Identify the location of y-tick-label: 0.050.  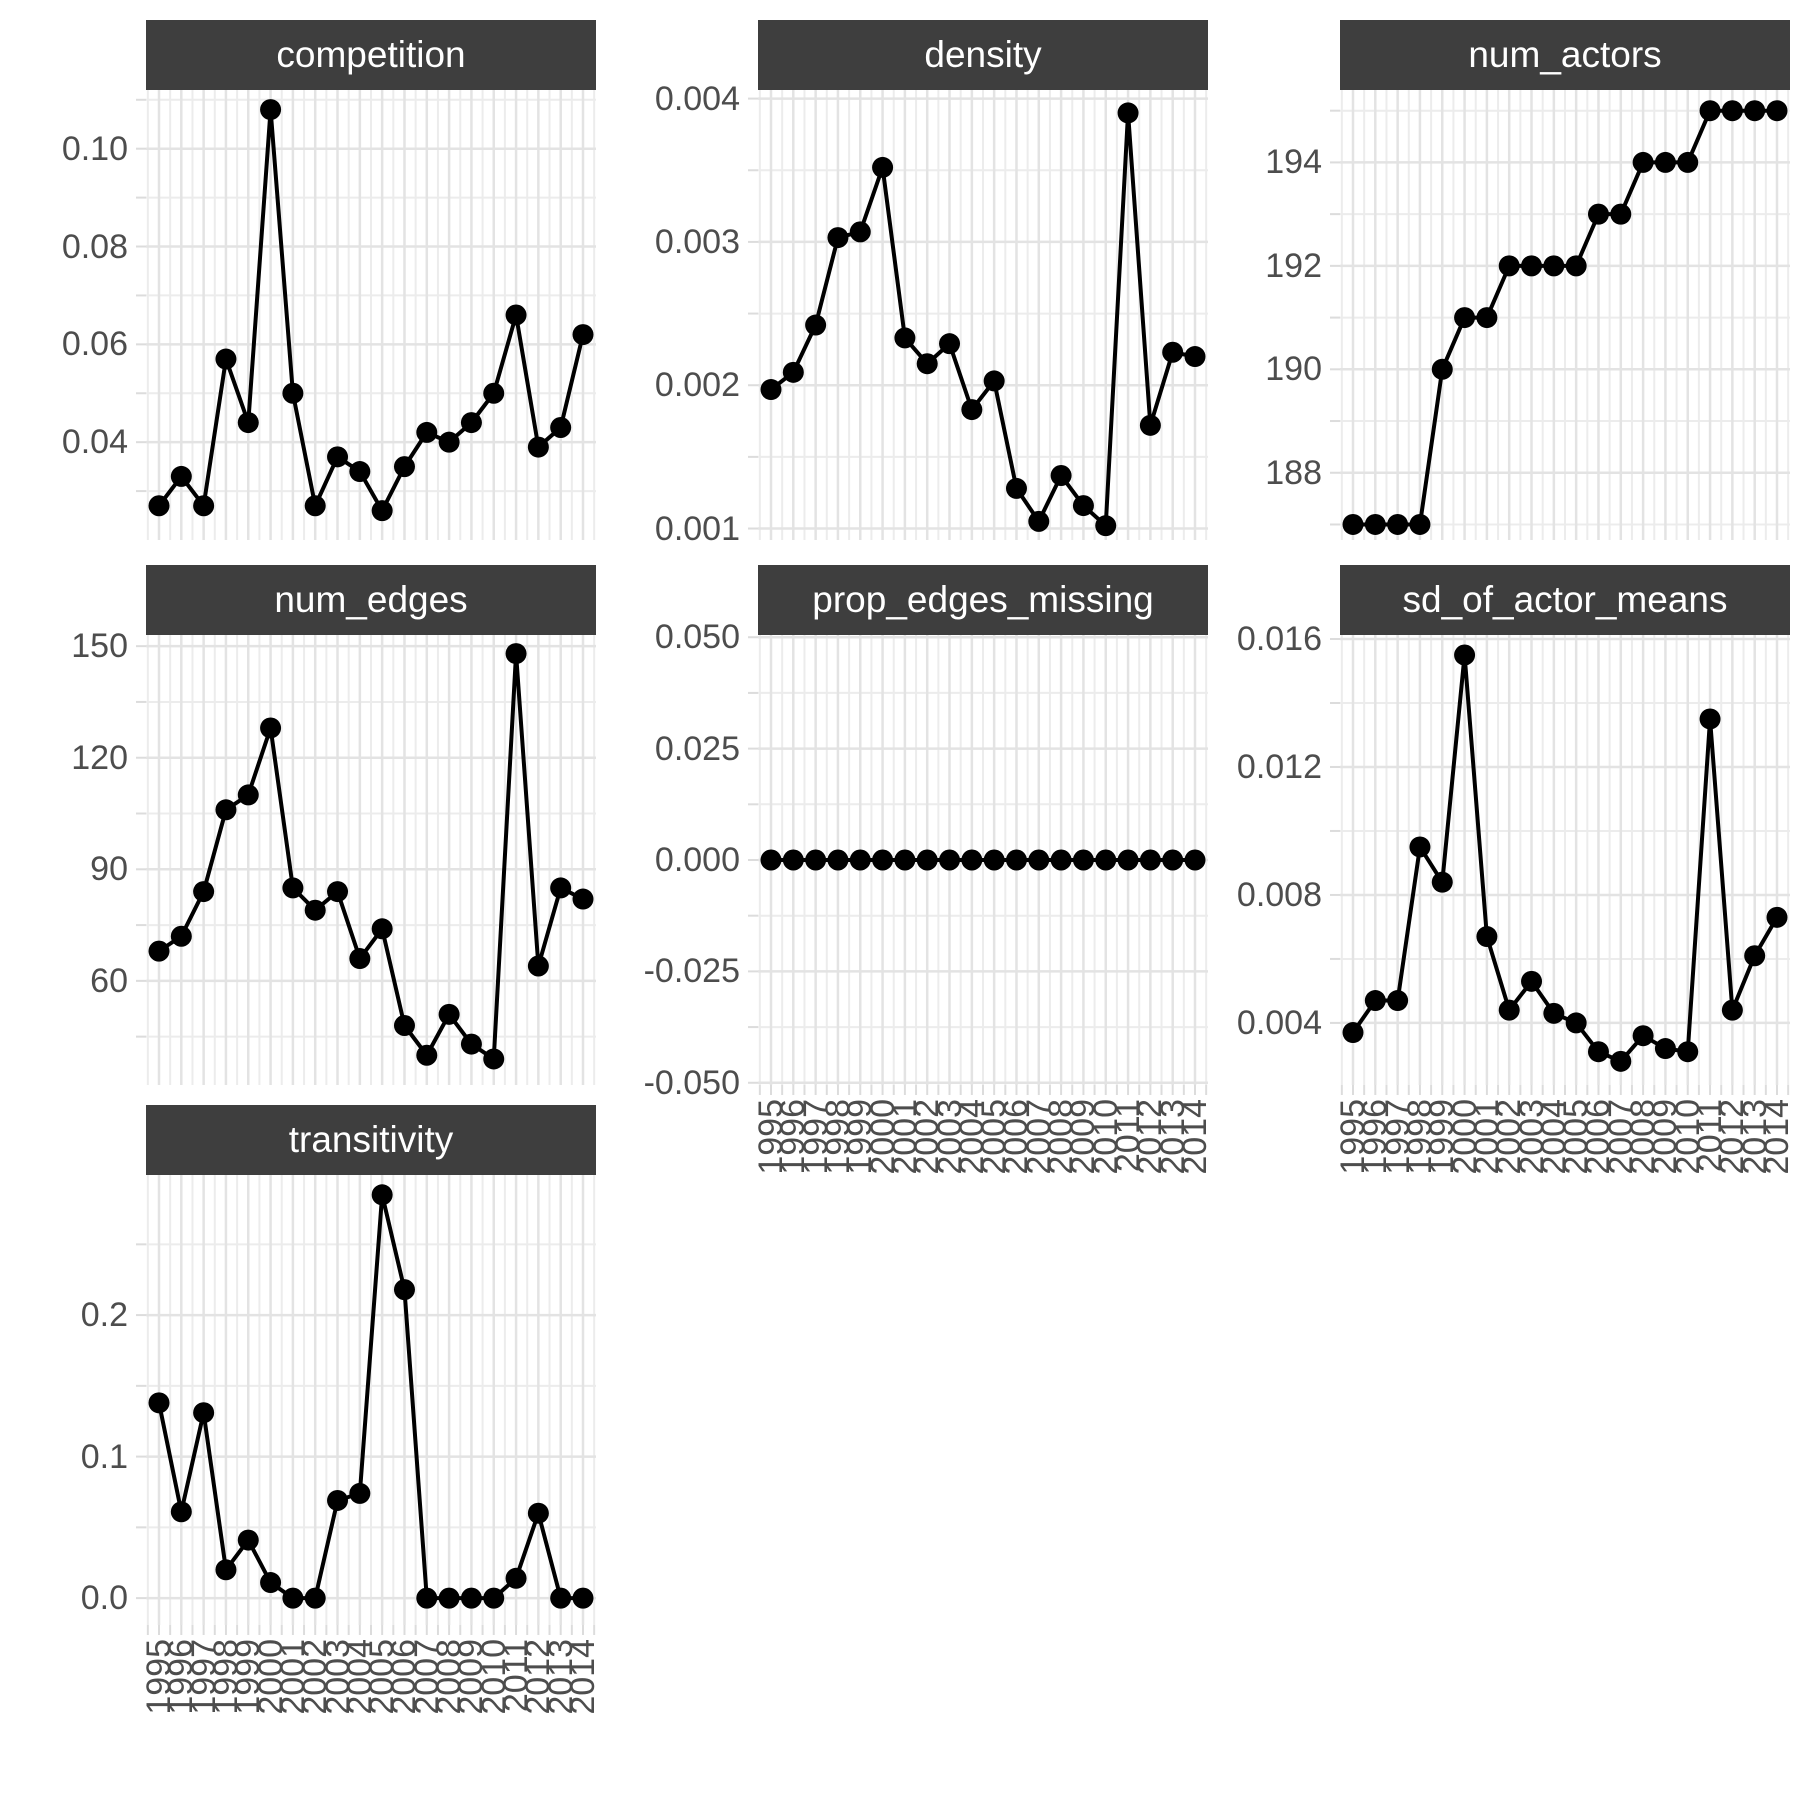
(697, 637).